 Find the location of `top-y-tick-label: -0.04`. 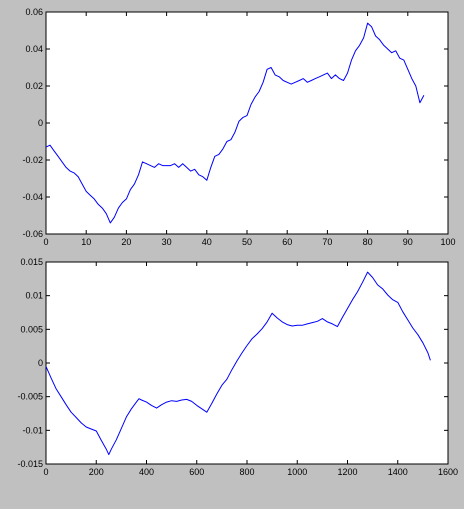

top-y-tick-label: -0.04 is located at coordinates (32, 197).